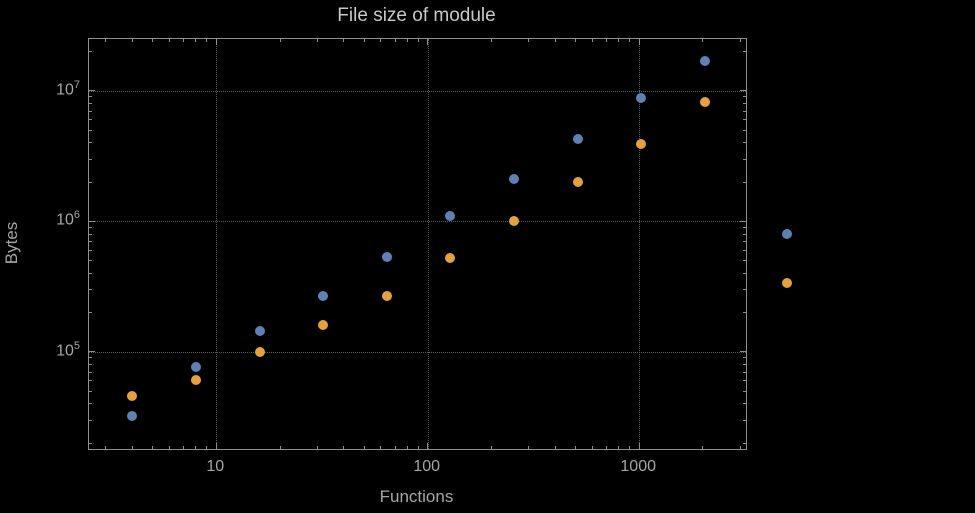  Describe the element at coordinates (638, 466) in the screenshot. I see `x-tick-label: 1000` at that location.